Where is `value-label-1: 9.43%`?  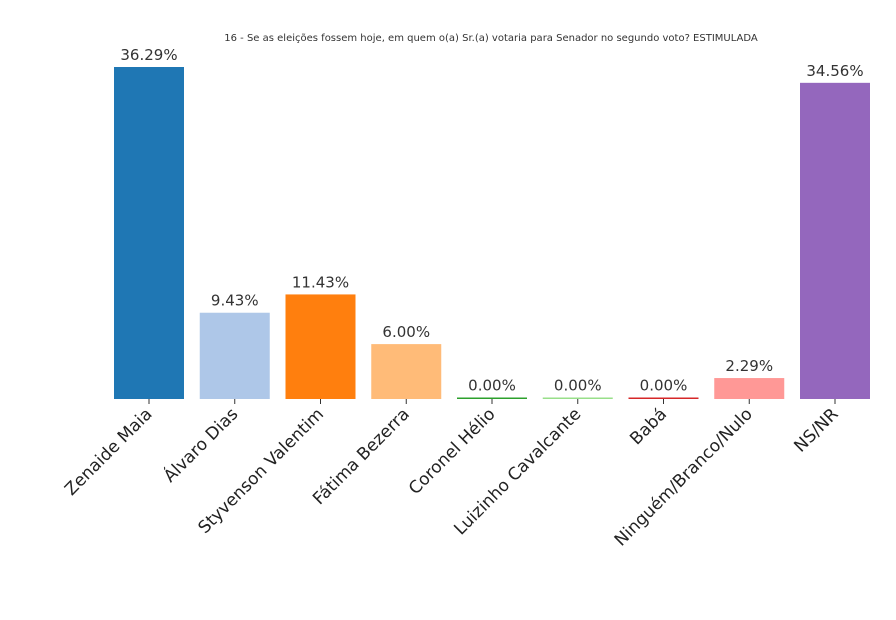
value-label-1: 9.43% is located at coordinates (235, 301).